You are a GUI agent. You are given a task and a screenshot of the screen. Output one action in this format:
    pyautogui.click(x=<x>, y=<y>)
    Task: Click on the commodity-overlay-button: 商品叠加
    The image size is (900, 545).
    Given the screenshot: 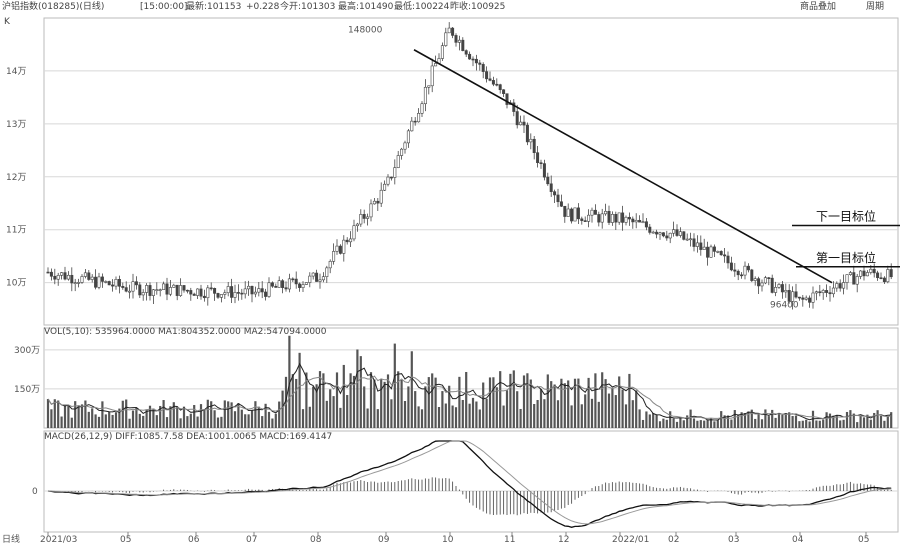 What is the action you would take?
    pyautogui.click(x=818, y=7)
    